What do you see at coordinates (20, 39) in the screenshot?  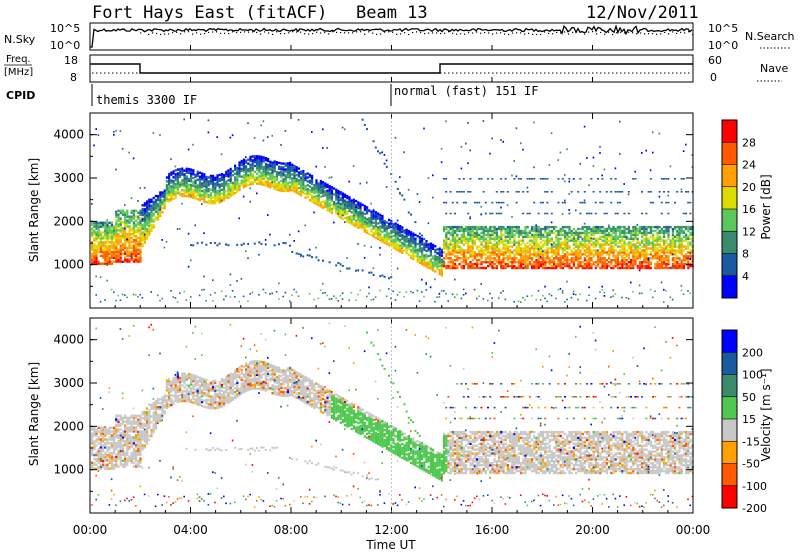 I see `nsky-label: N.Sky` at bounding box center [20, 39].